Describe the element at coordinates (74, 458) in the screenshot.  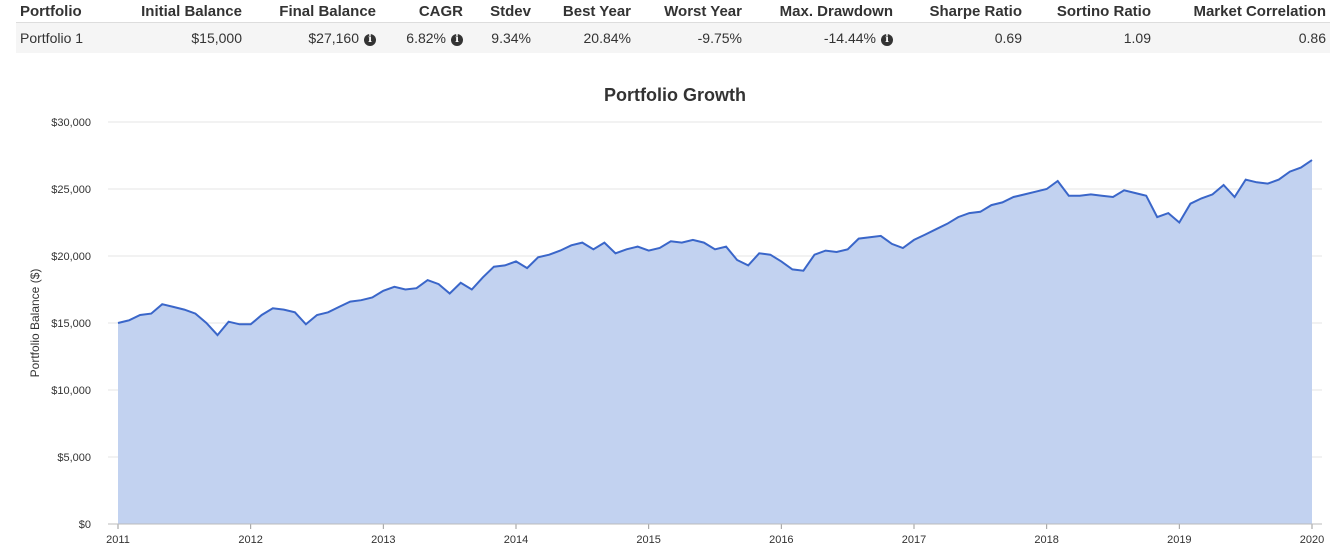
I see `y-tick-label: $5,000` at that location.